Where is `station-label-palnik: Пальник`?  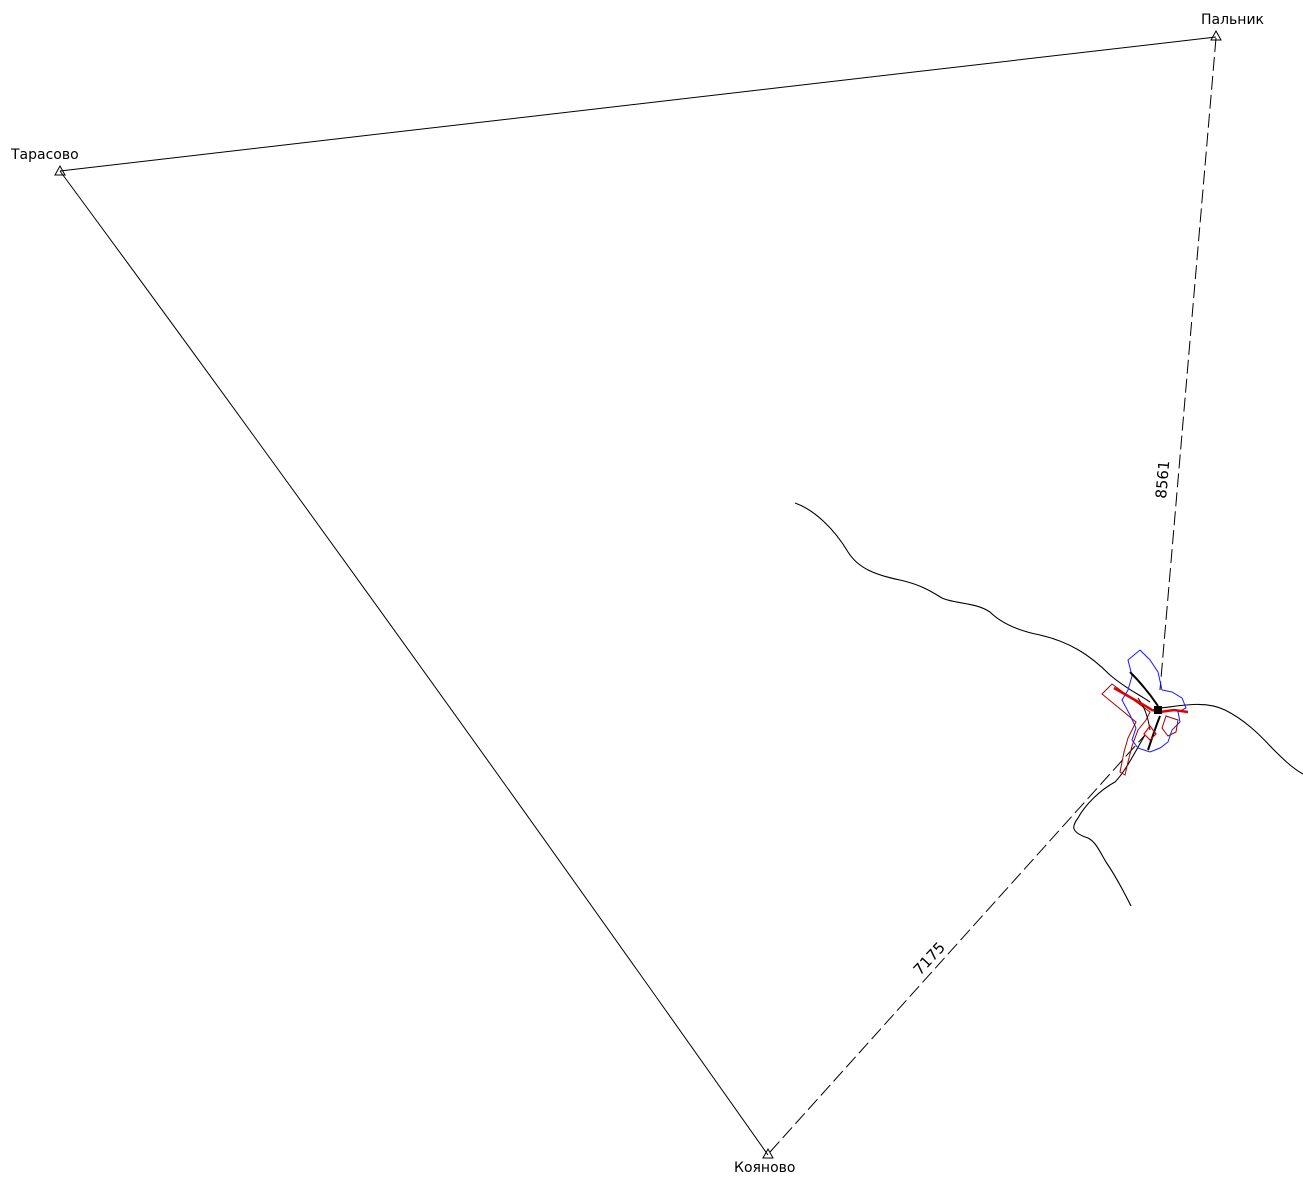 station-label-palnik: Пальник is located at coordinates (1232, 20).